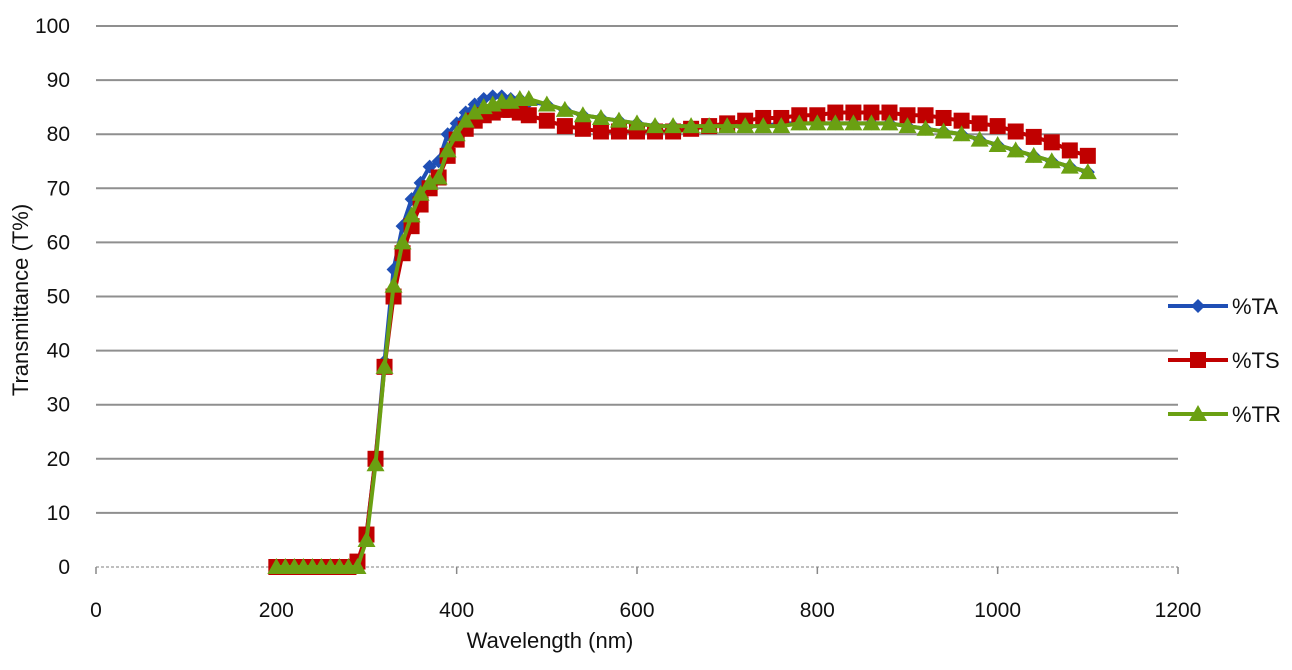 The width and height of the screenshot is (1292, 670). I want to click on legend-marker-tr, so click(1198, 413).